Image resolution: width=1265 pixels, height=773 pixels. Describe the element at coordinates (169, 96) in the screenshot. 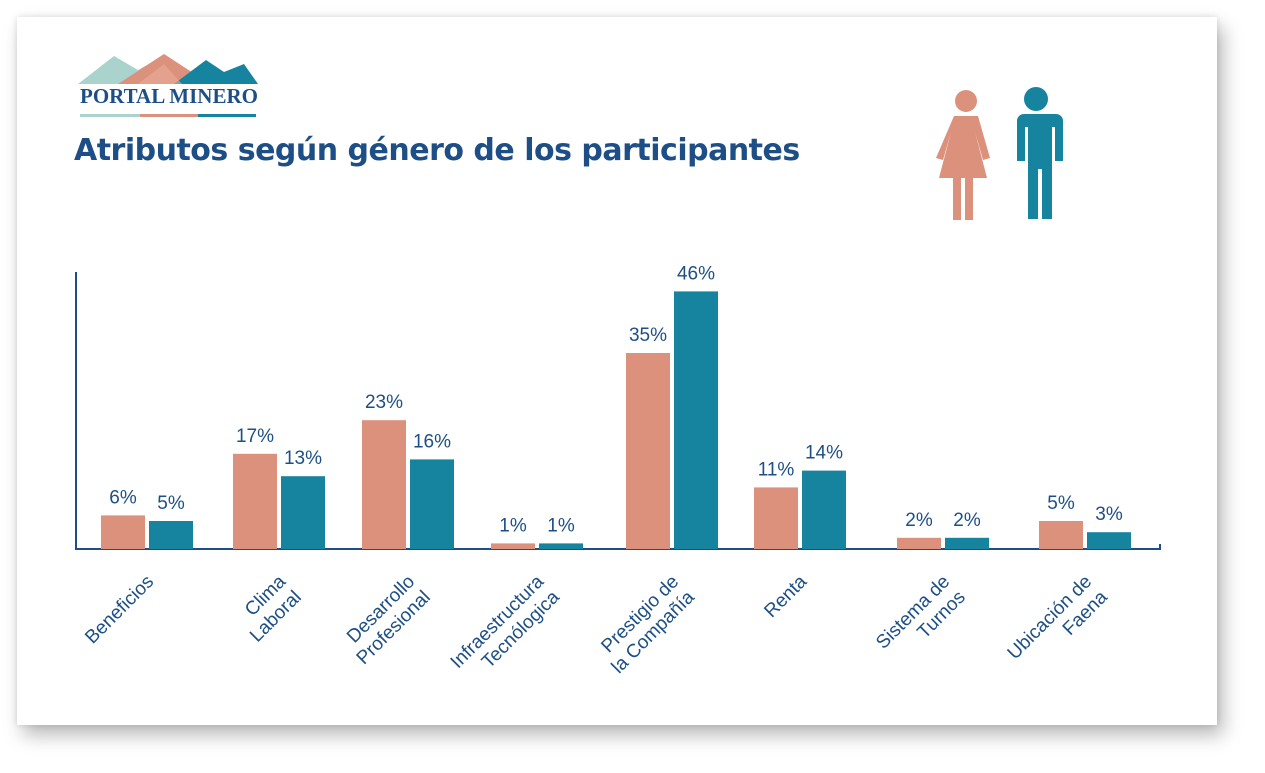

I see `logo-text: PORTAL MINERO` at that location.